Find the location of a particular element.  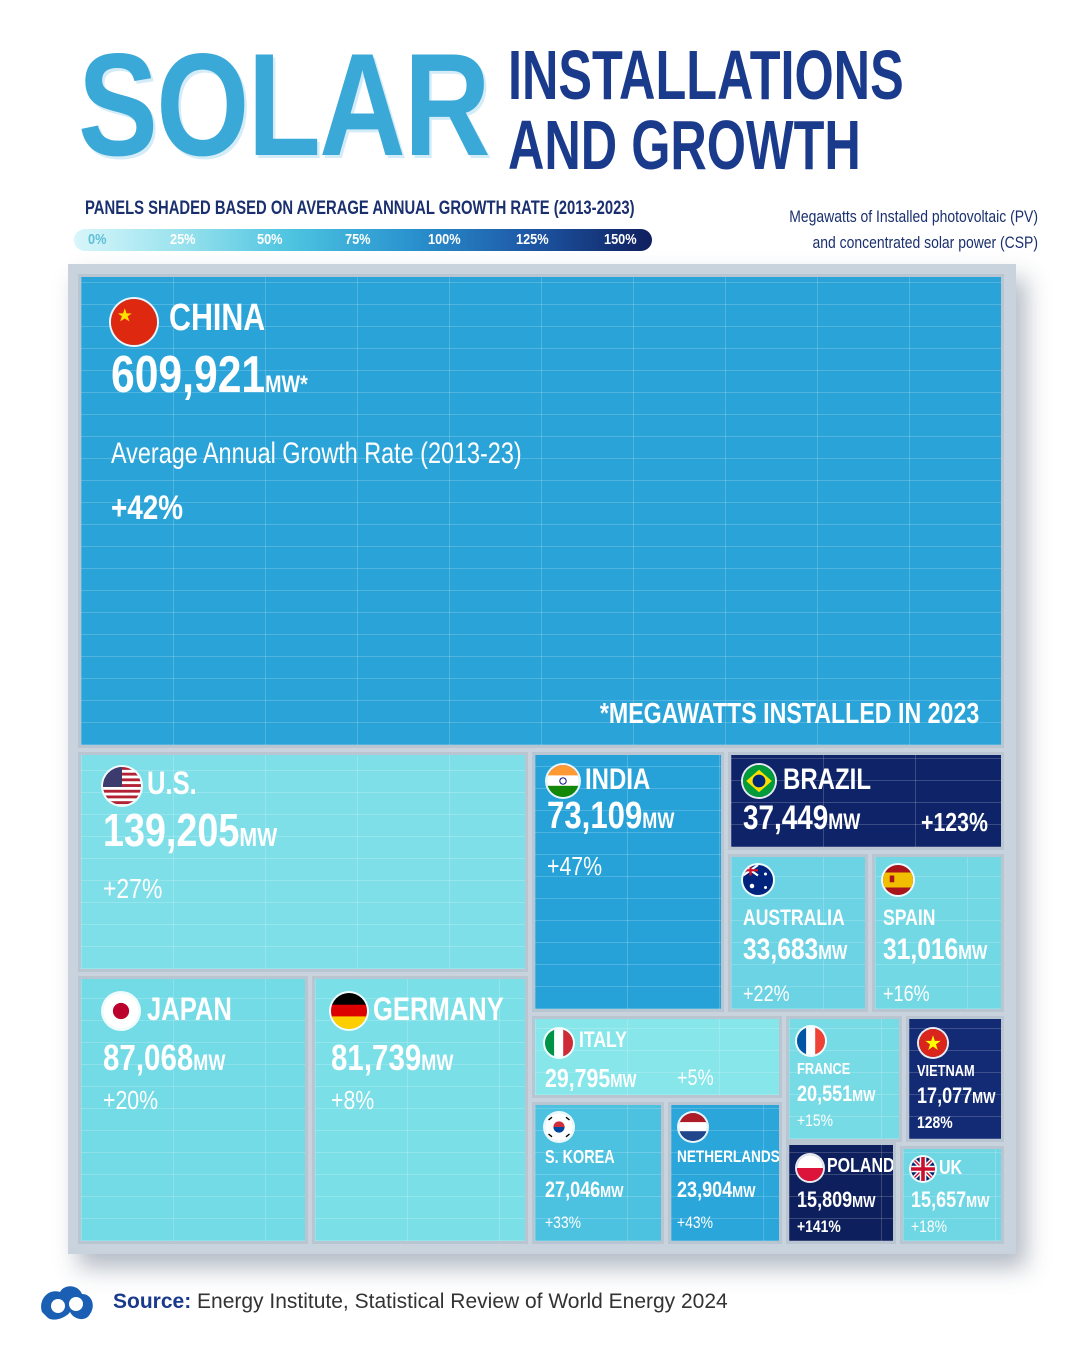

growth-rate-label: +33% is located at coordinates (563, 1222).